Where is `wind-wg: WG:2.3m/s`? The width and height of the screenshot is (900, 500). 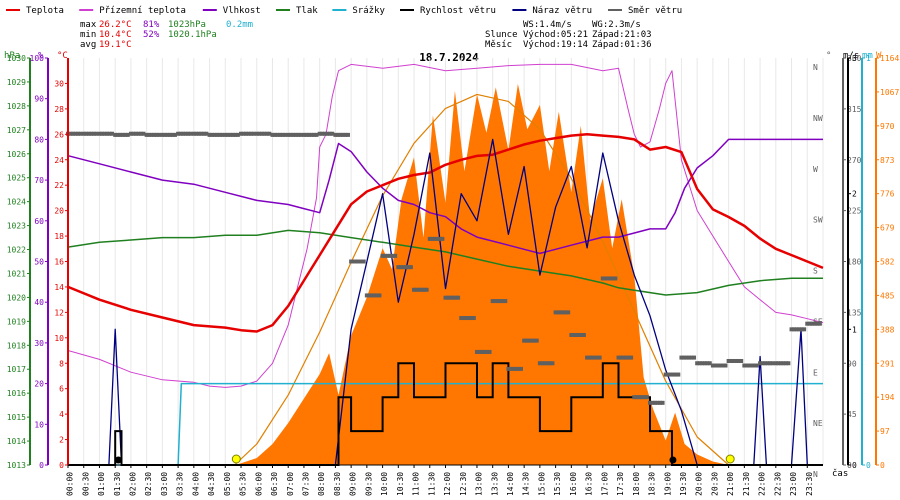
wind-wg: WG:2.3m/s is located at coordinates (616, 25).